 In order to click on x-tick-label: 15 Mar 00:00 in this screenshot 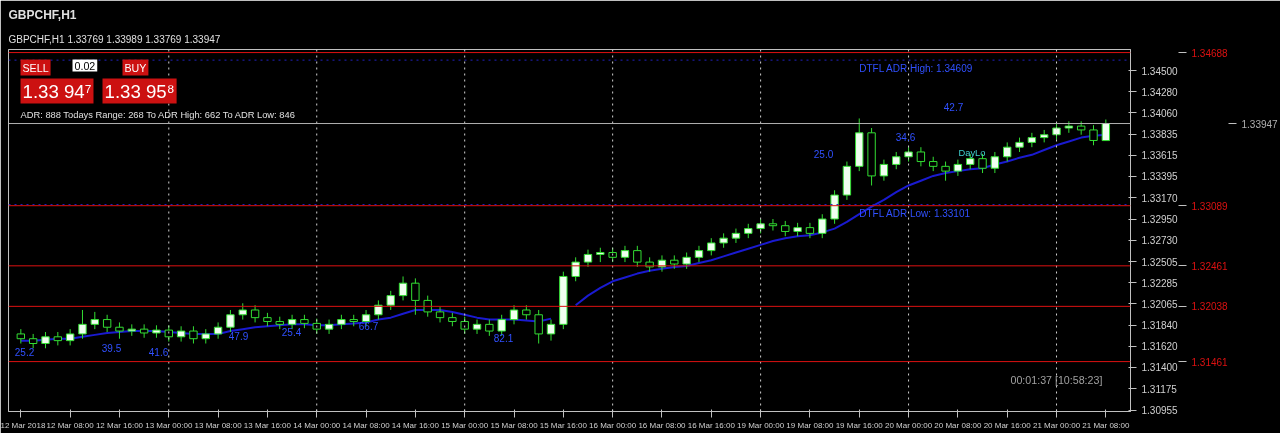, I will do `click(465, 425)`.